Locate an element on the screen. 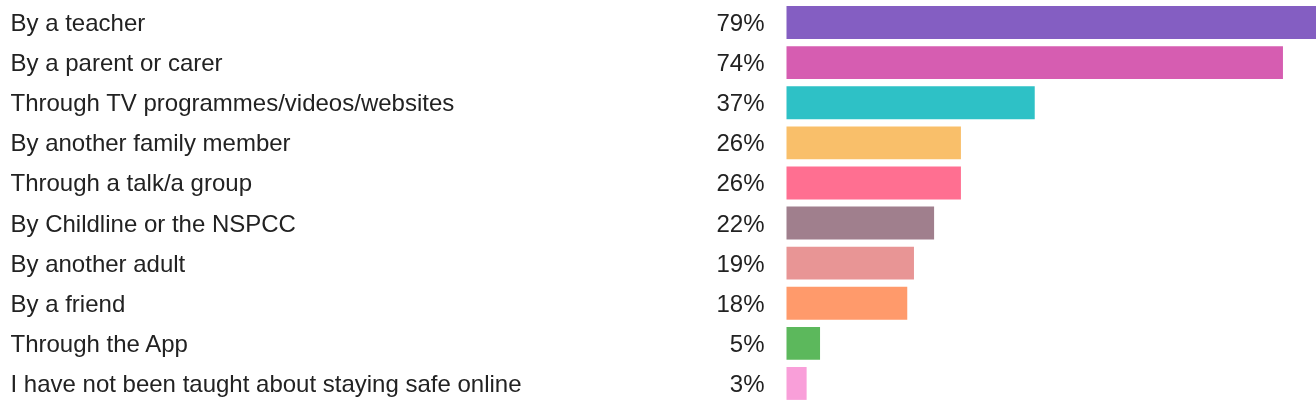  y-tick-label: By another family member is located at coordinates (150, 143).